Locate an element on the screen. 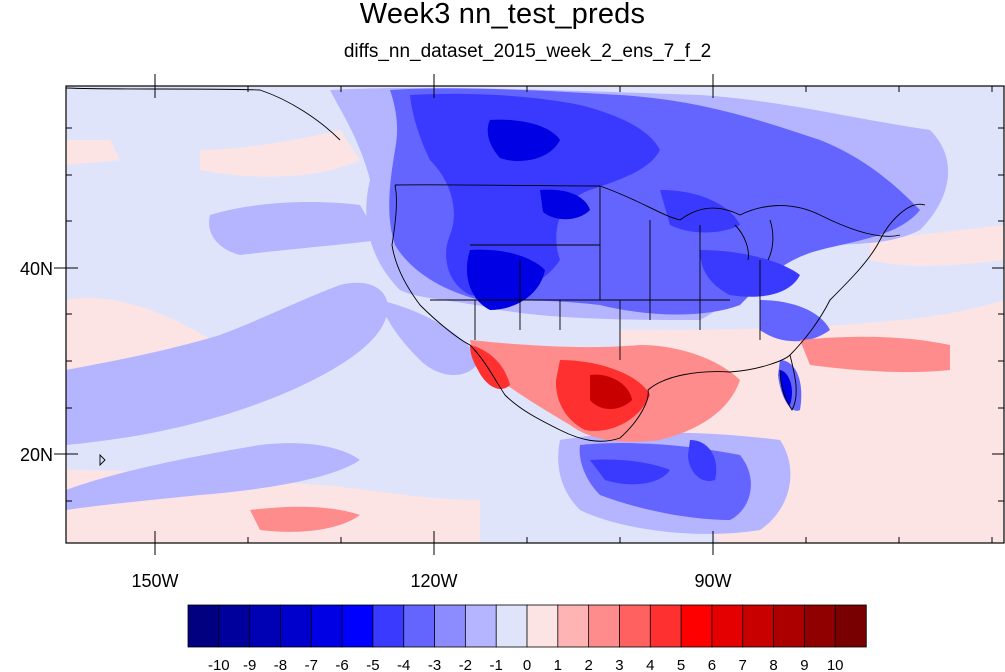  lat-label-40n: 40N is located at coordinates (36, 269).